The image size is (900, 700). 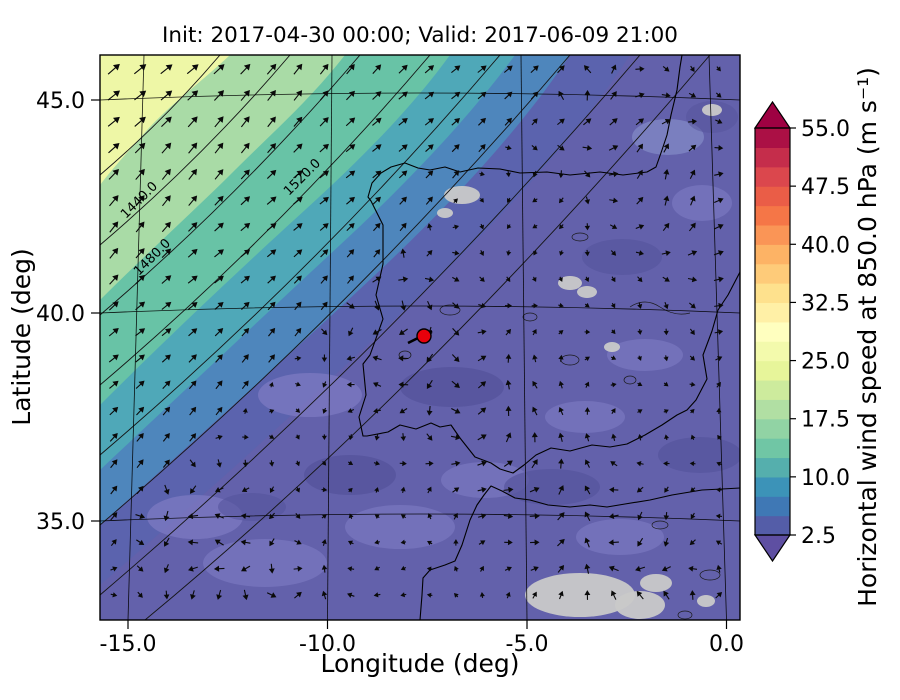 I want to click on colorbar-tick-label: 47.5, so click(x=825, y=187).